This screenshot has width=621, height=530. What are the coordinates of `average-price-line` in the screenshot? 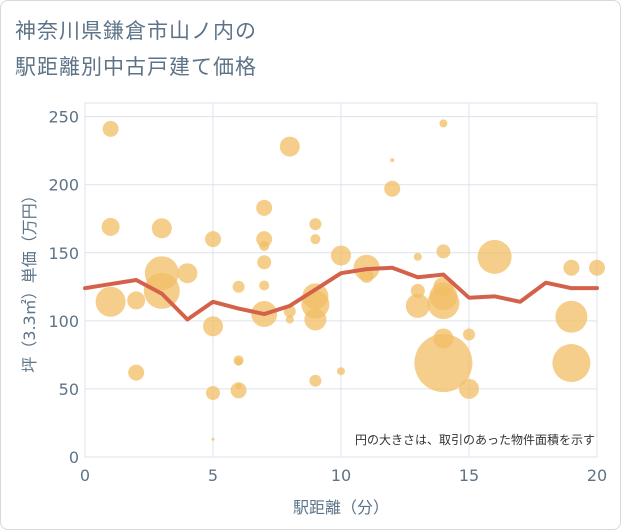 It's located at (341, 293).